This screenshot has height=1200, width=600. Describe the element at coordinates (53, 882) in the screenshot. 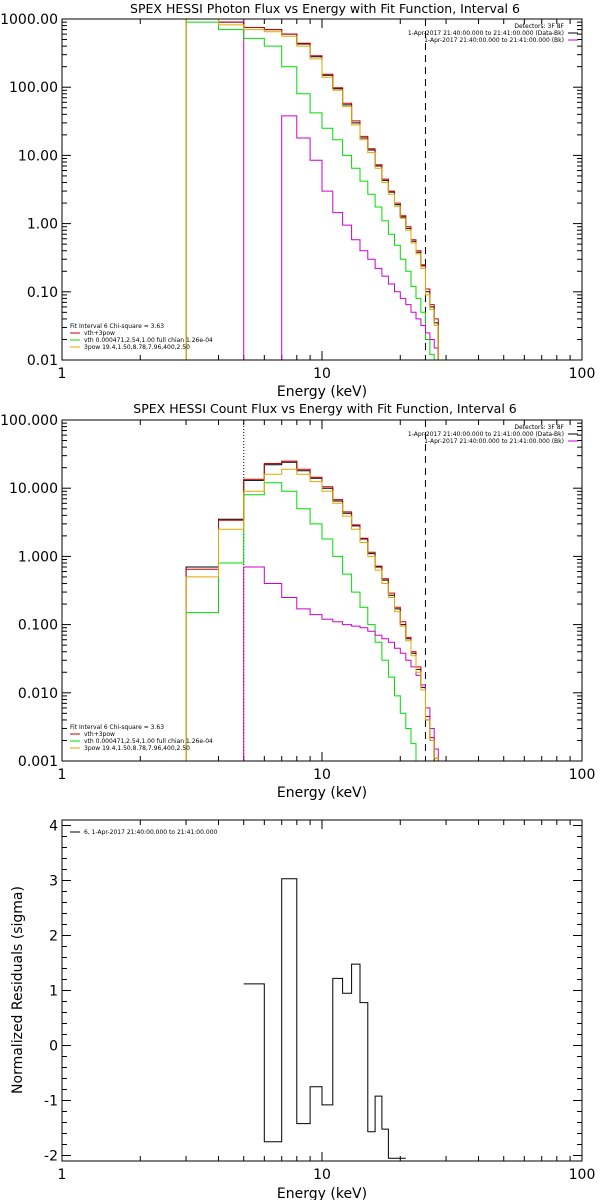

I see `y-tick-label: 3` at that location.